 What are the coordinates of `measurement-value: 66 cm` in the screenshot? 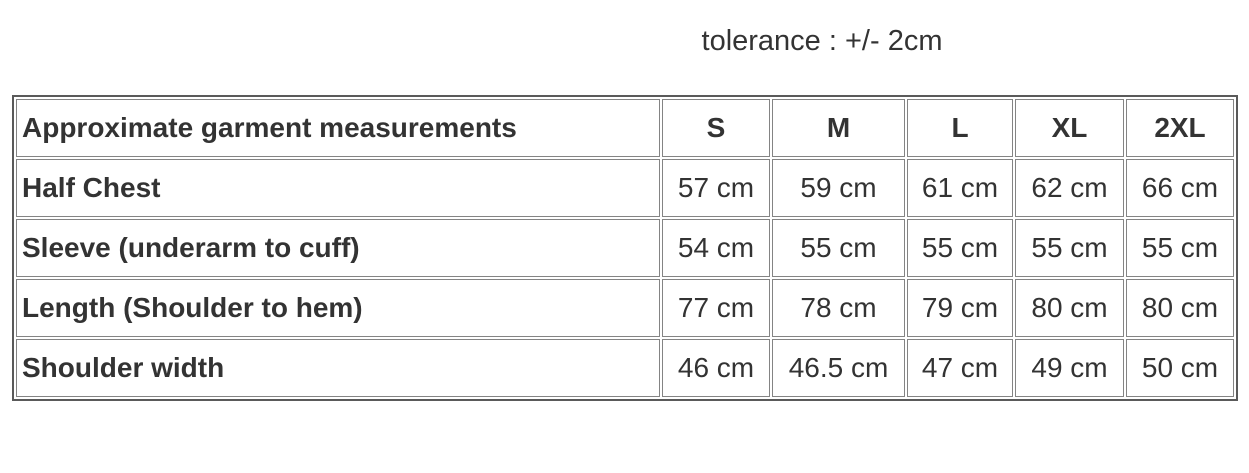 It's located at (1180, 188).